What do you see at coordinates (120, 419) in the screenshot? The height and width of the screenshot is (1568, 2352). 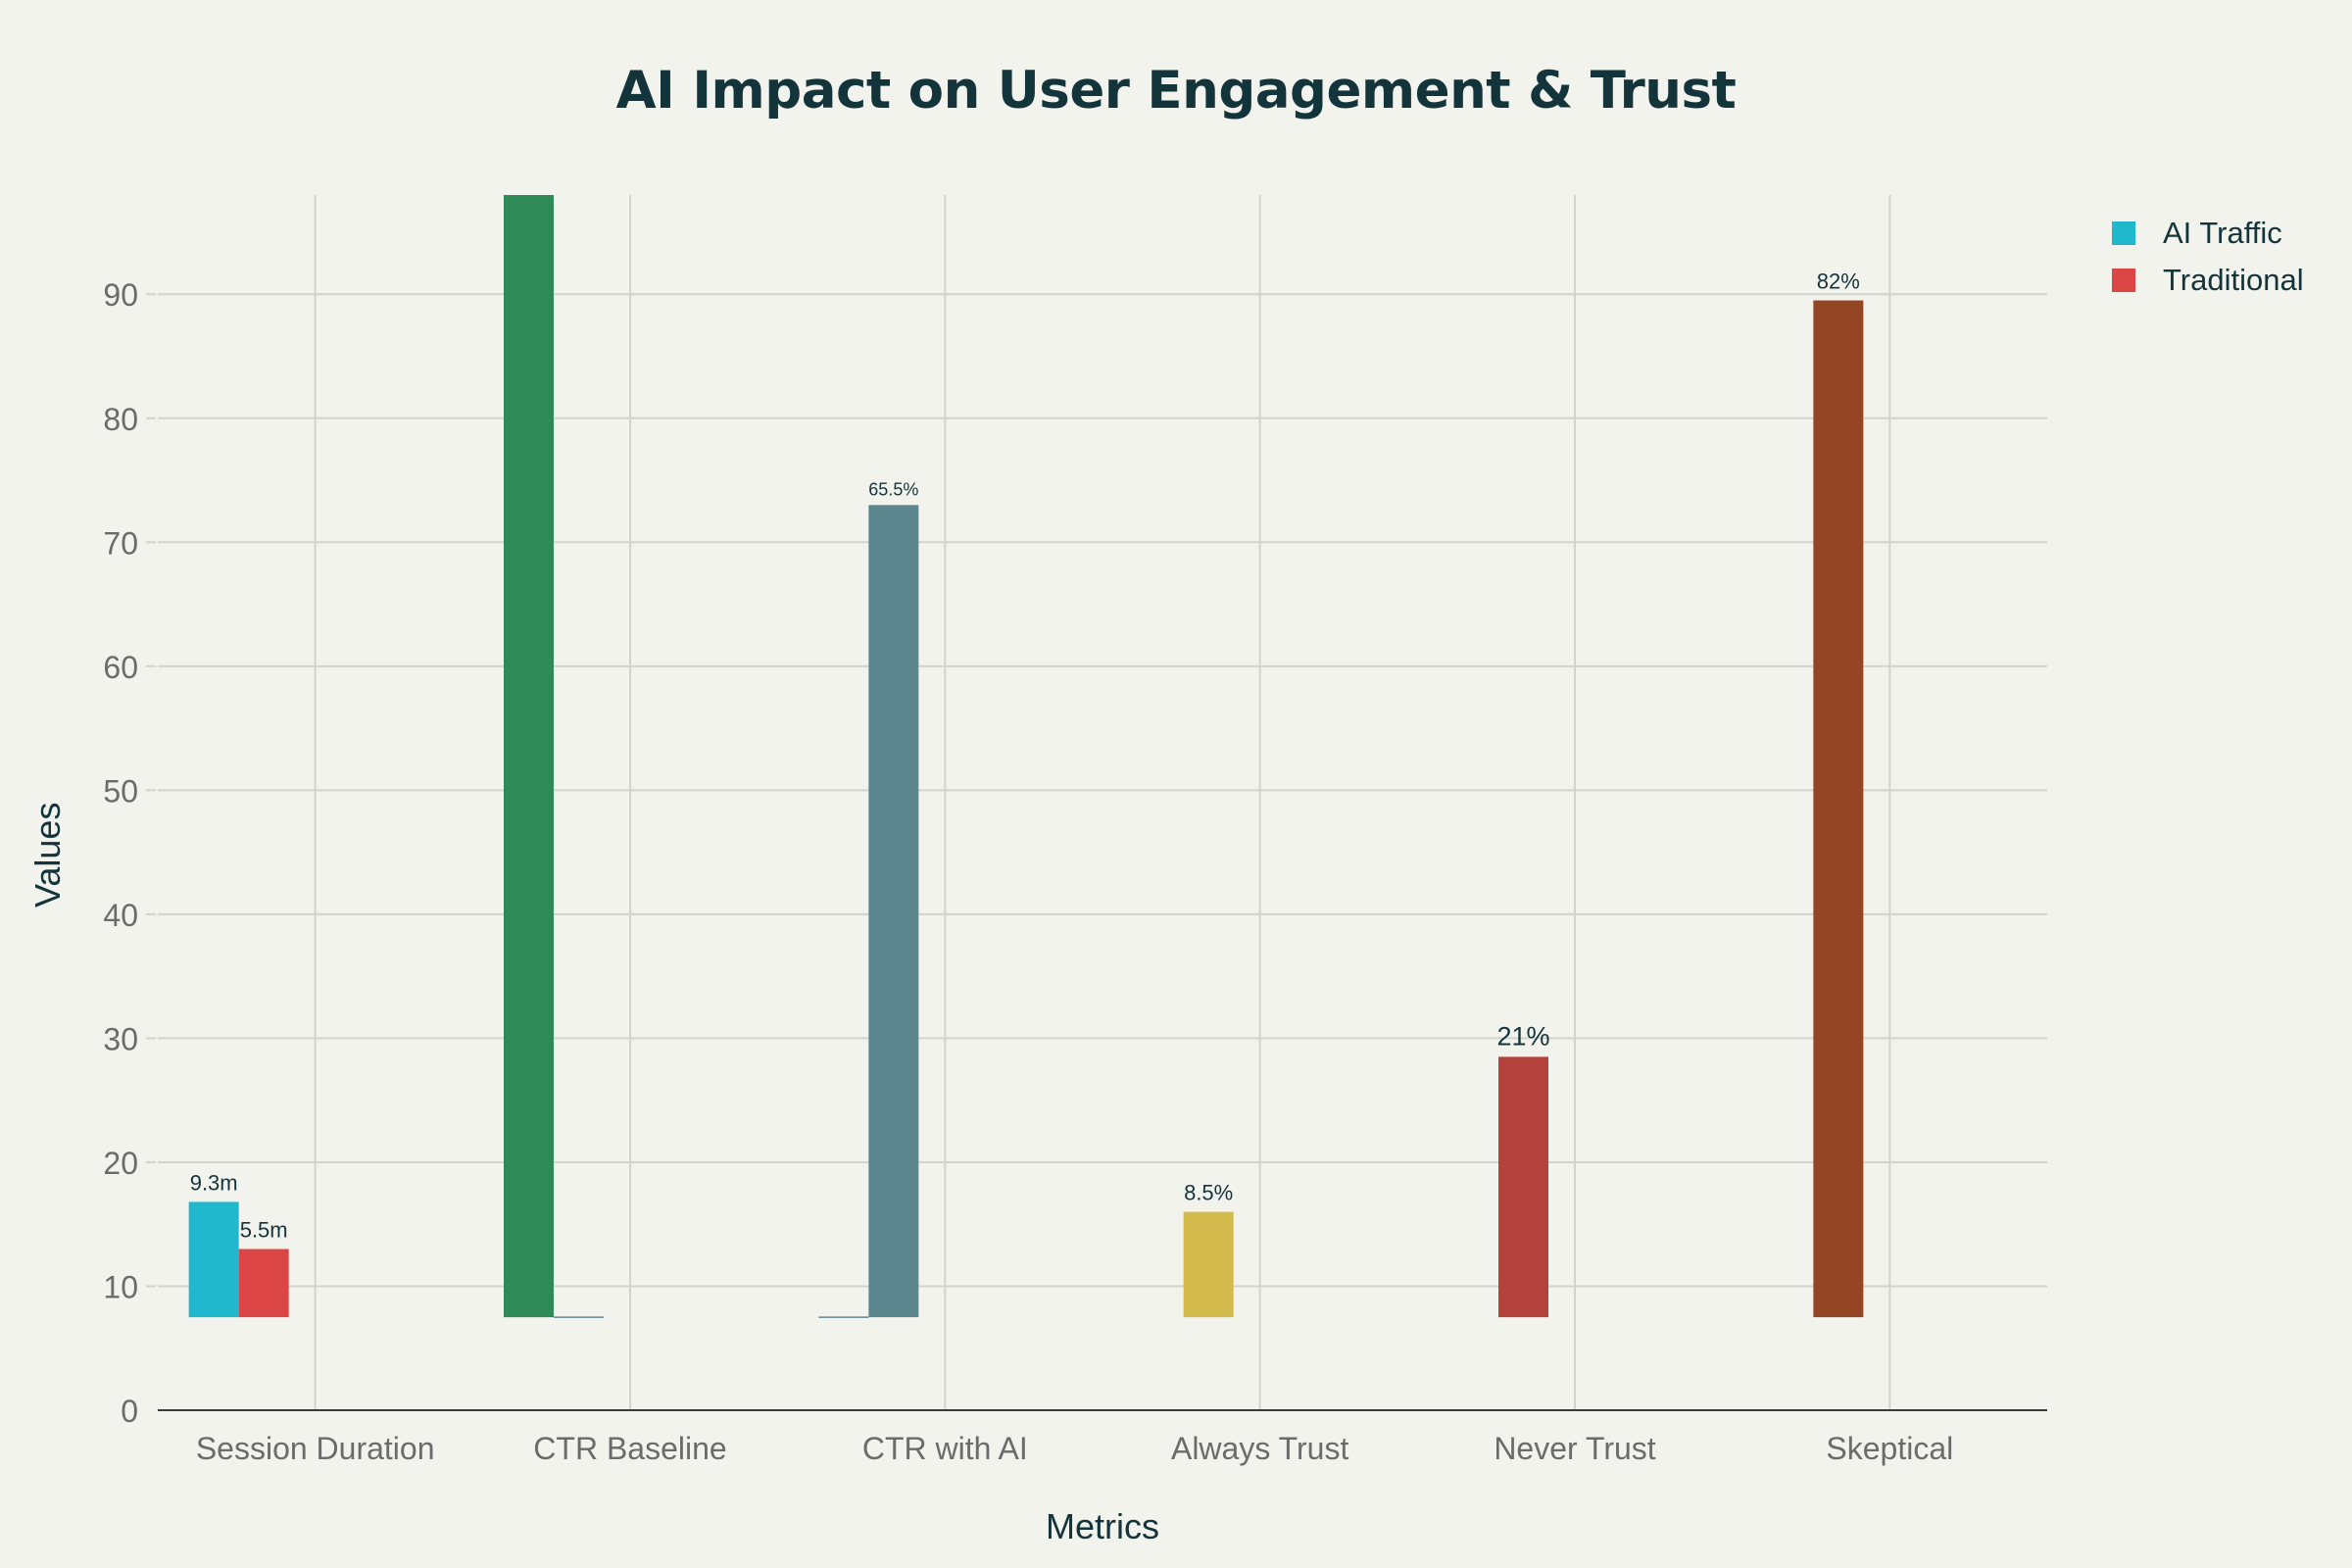 I see `y-tick-label: 80` at bounding box center [120, 419].